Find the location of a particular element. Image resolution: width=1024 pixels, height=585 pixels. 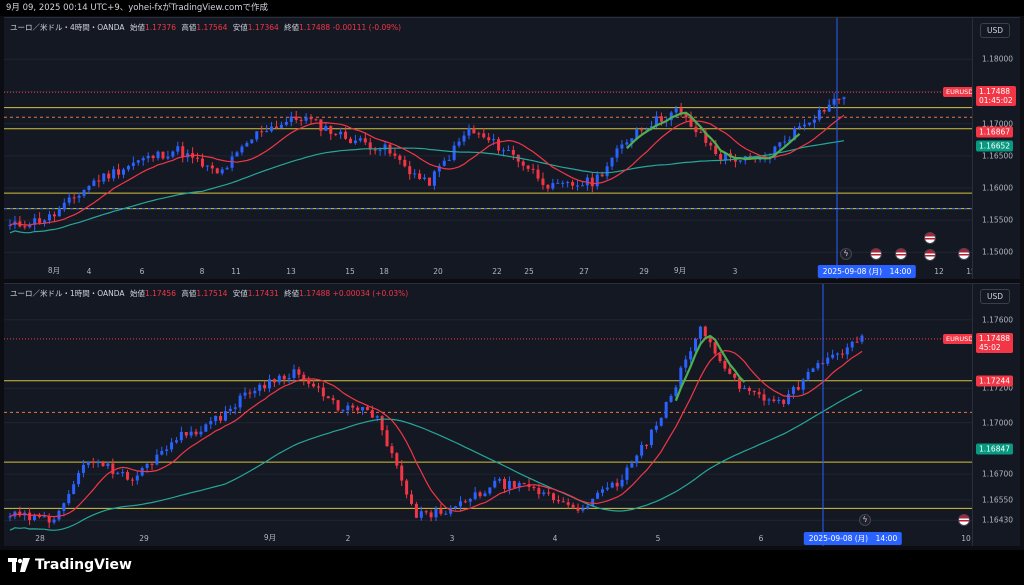

price-tag-value: 1.17244 is located at coordinates (995, 381).